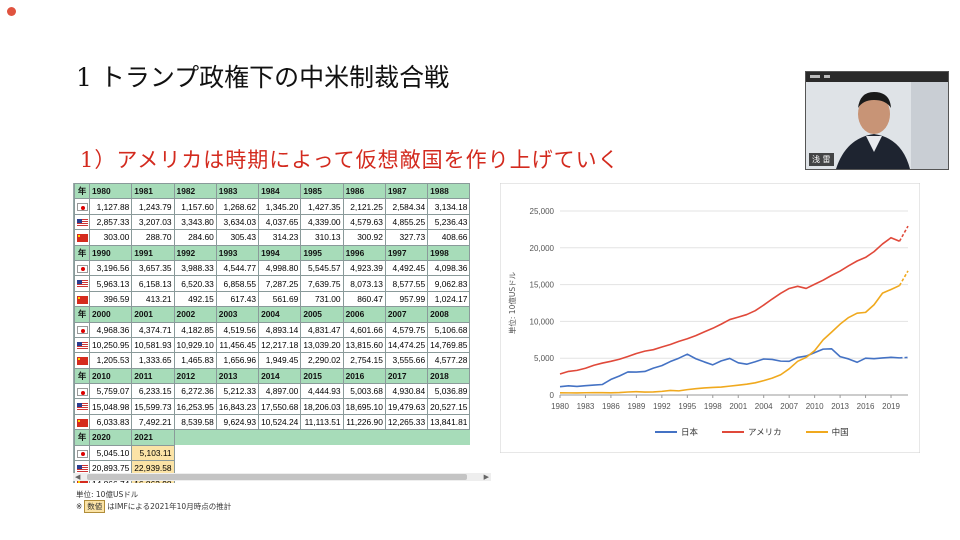 The width and height of the screenshot is (960, 540). I want to click on gdp-value-cell: 9,062.83, so click(449, 283).